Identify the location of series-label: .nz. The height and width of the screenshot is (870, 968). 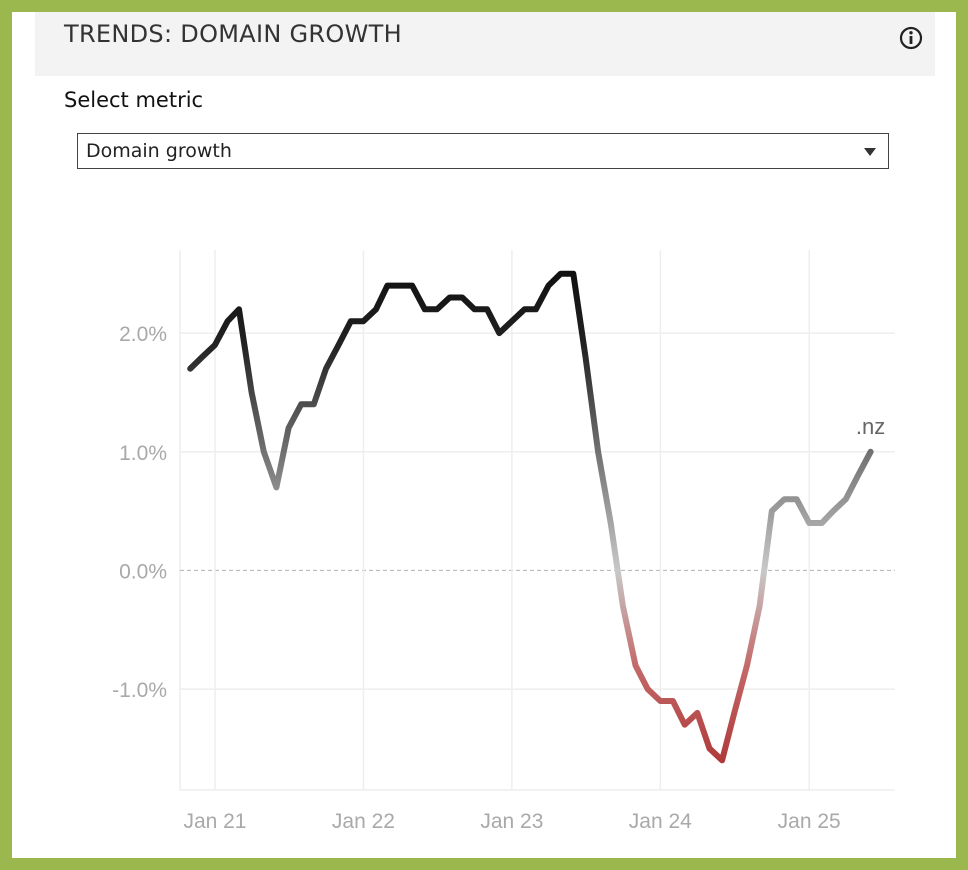
(870, 426).